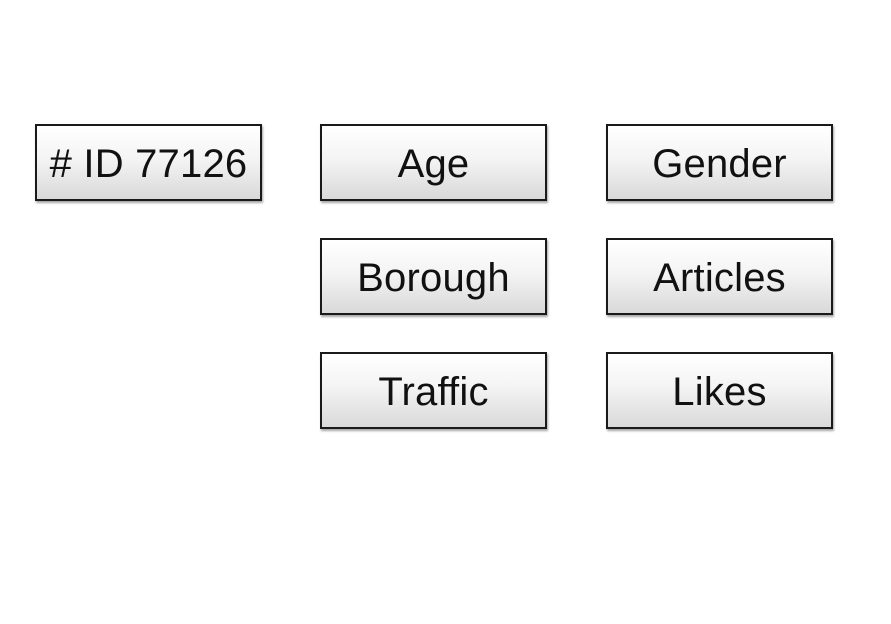 Image resolution: width=891 pixels, height=624 pixels. I want to click on attribute-box-gender: Gender, so click(719, 162).